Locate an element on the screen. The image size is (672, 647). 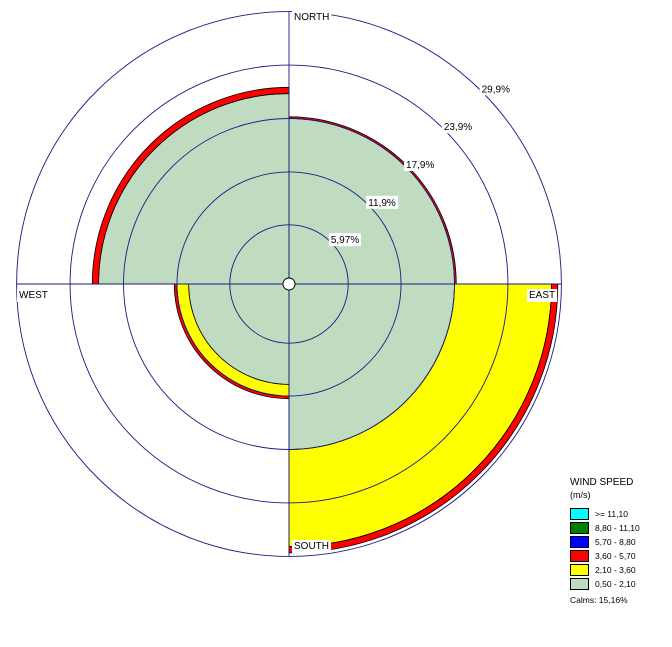
legend-item-label: 0,50 - 2,10 is located at coordinates (615, 584).